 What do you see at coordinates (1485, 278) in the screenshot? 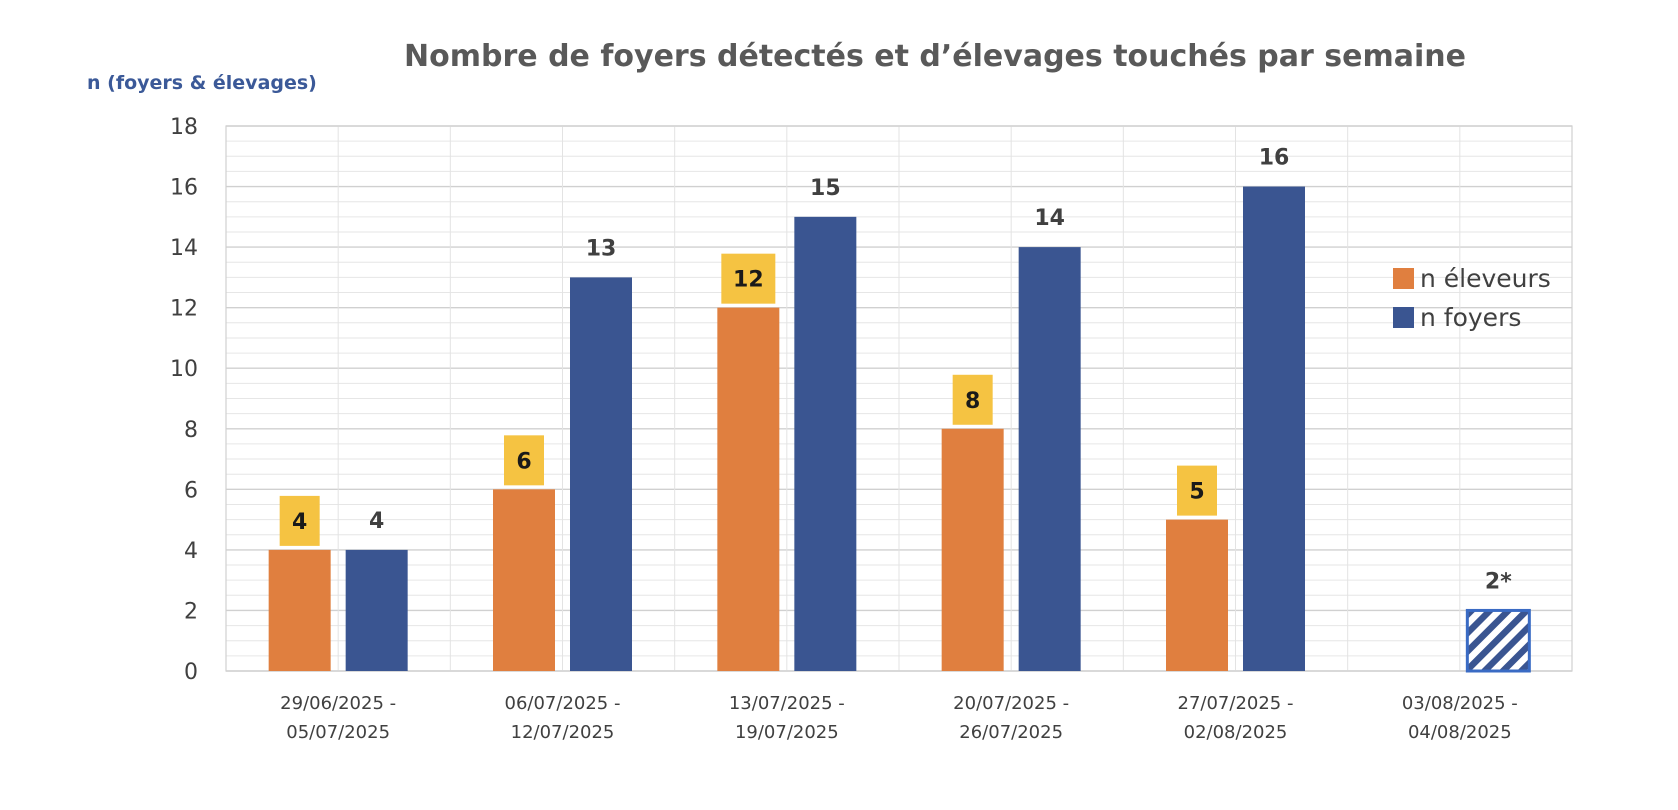
I see `legend-label: n éleveurs` at bounding box center [1485, 278].